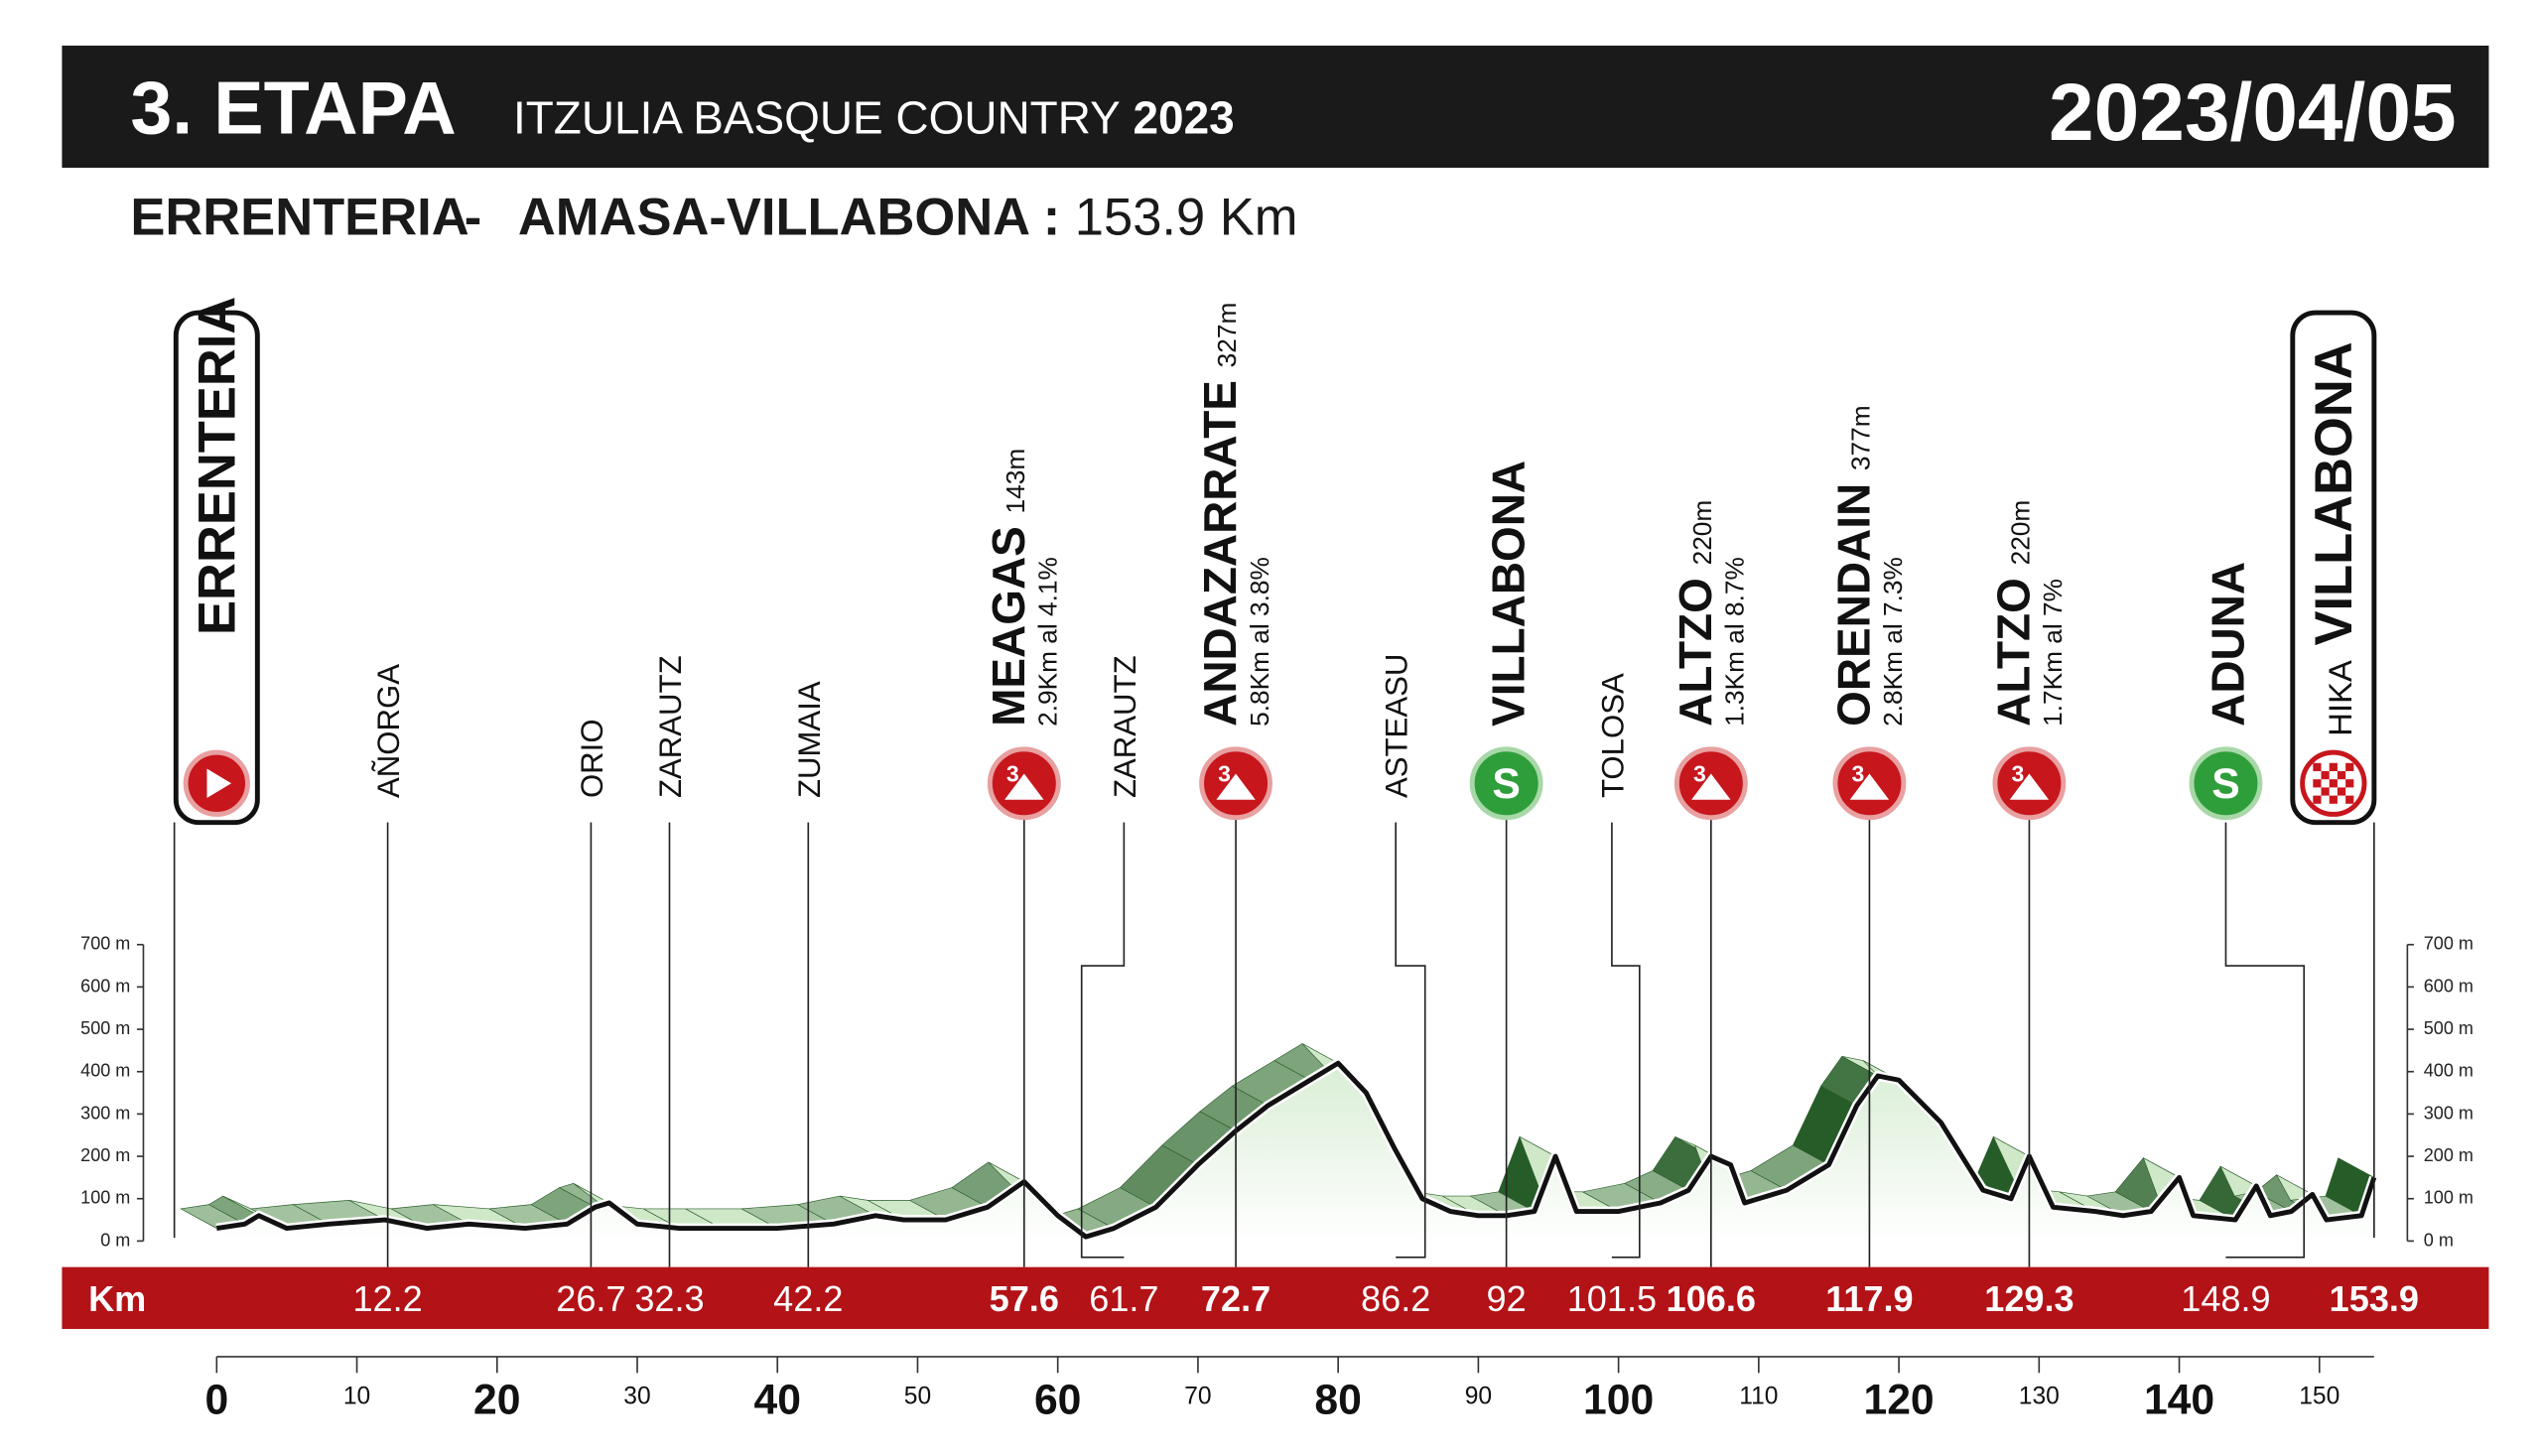 The image size is (2541, 1456). What do you see at coordinates (1186, 217) in the screenshot?
I see `route-distance: 153.9 Km` at bounding box center [1186, 217].